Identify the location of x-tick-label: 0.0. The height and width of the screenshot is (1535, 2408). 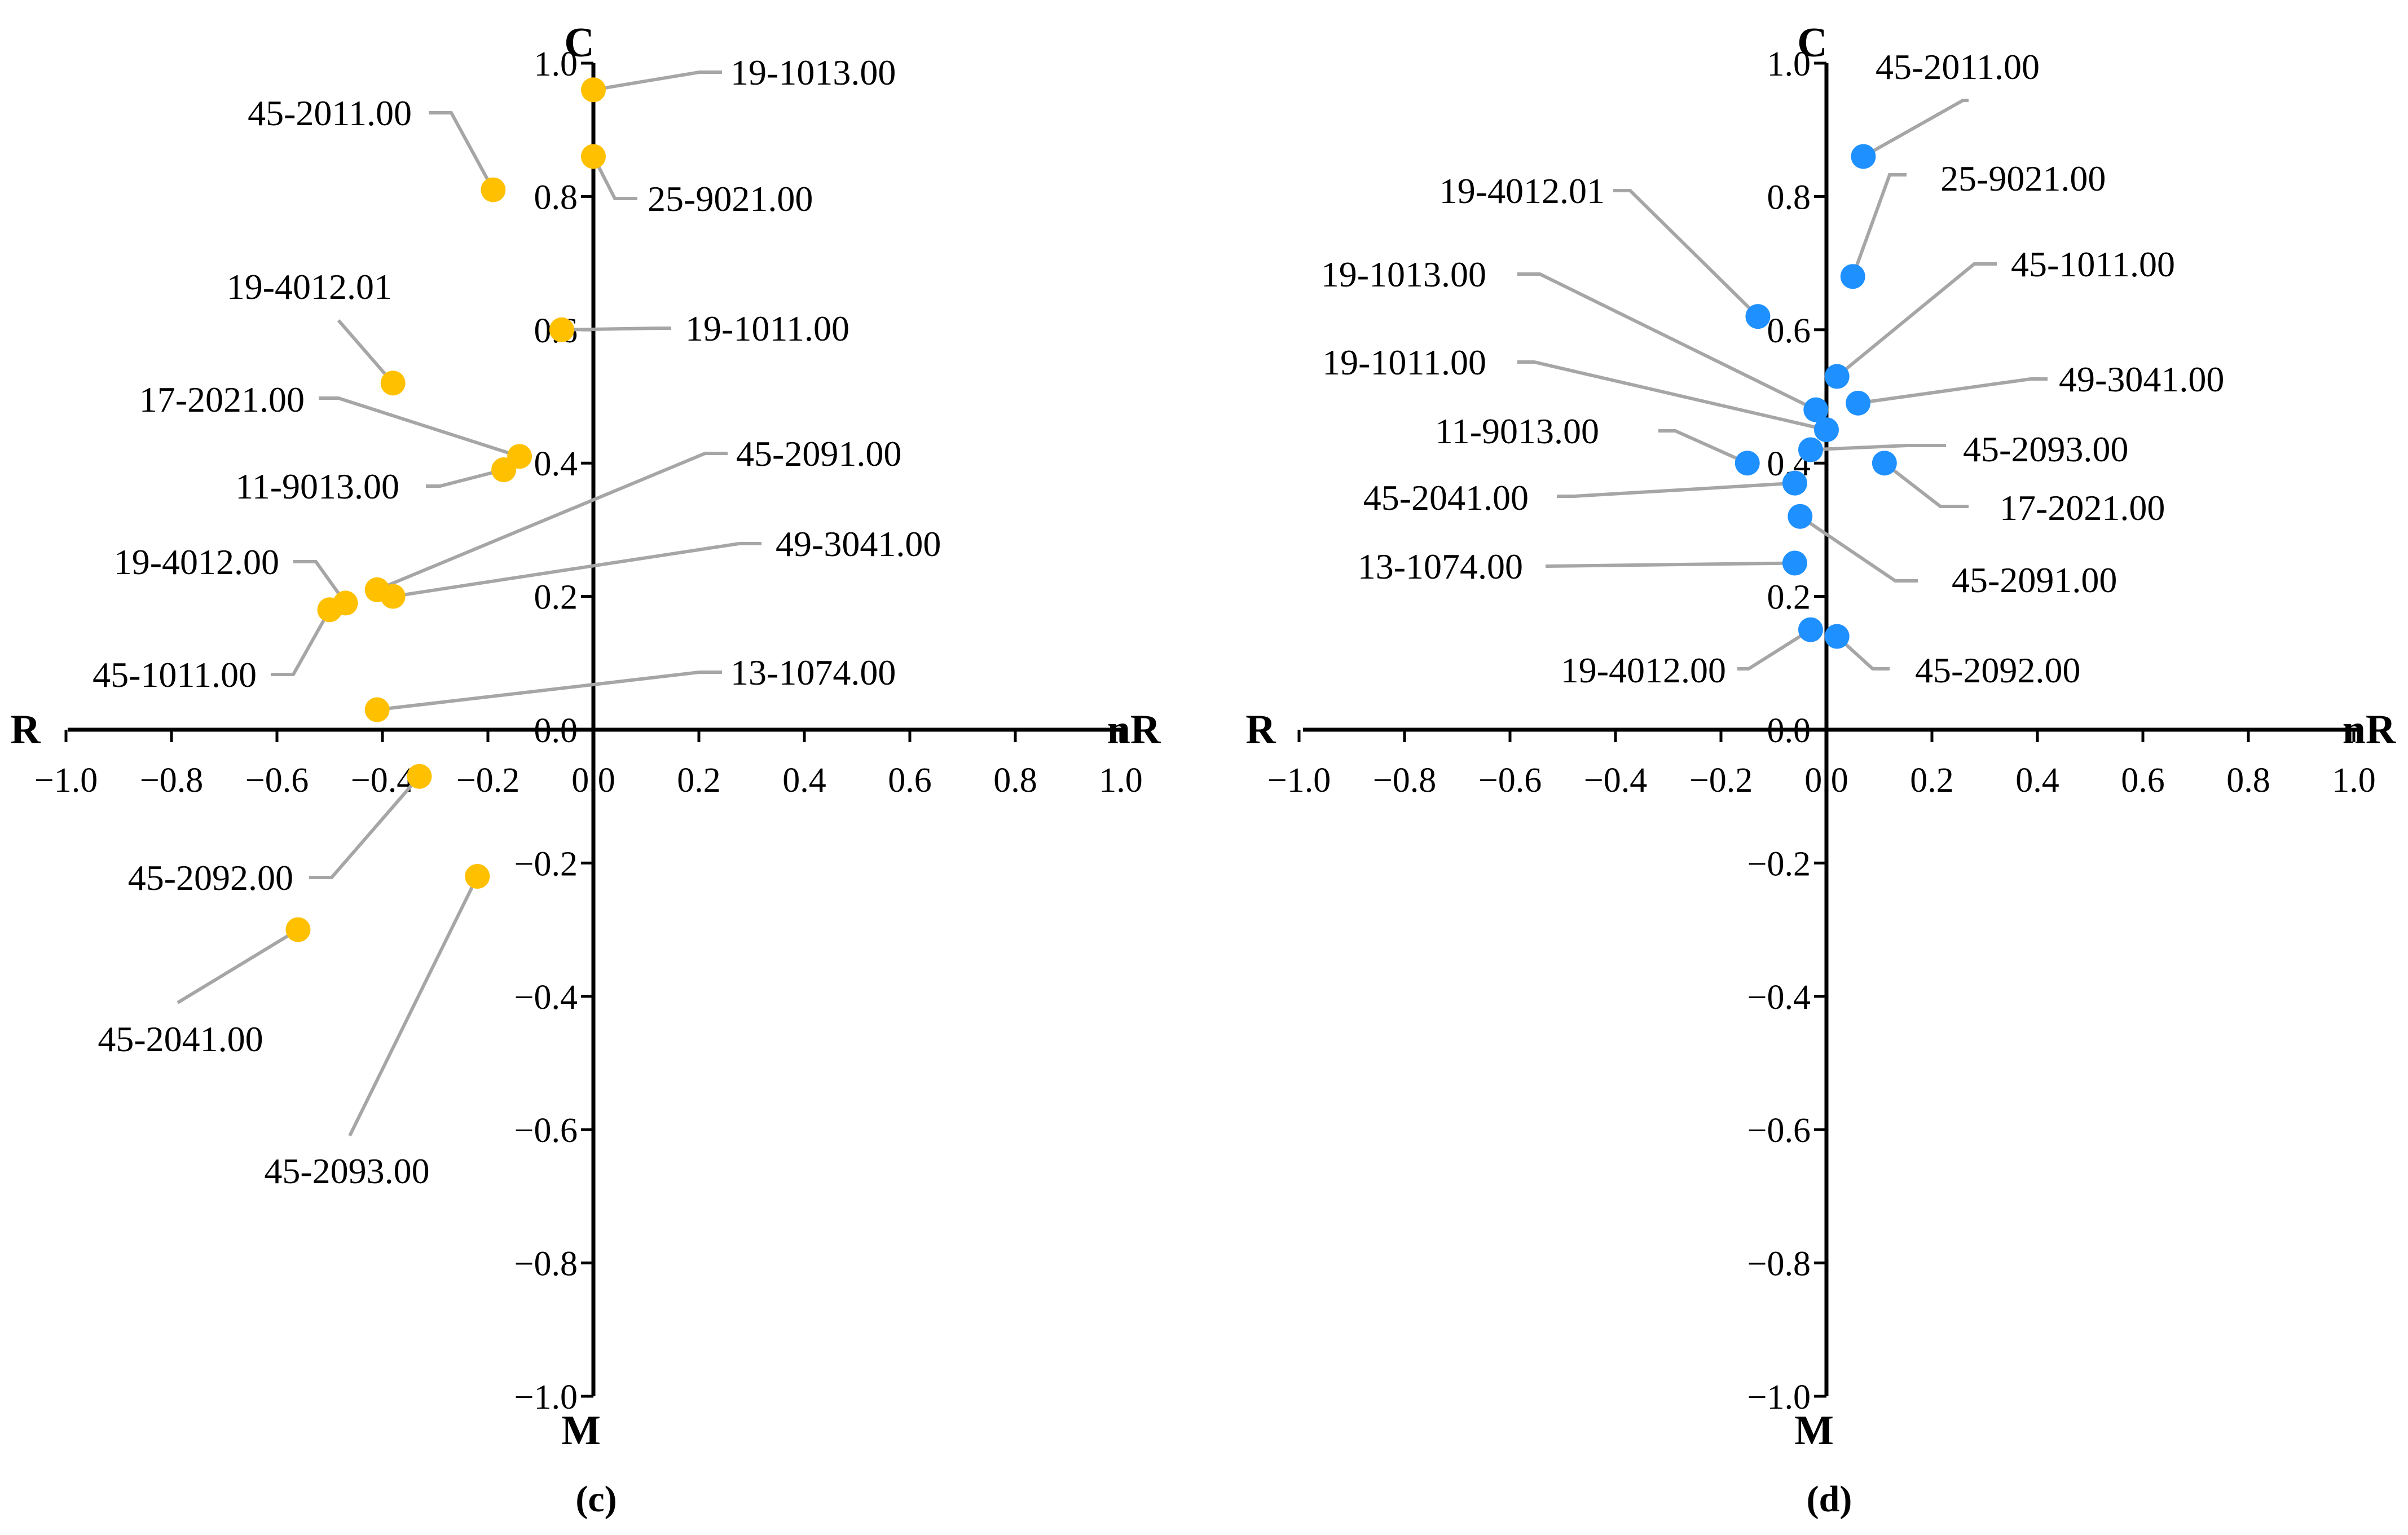
(1826, 780).